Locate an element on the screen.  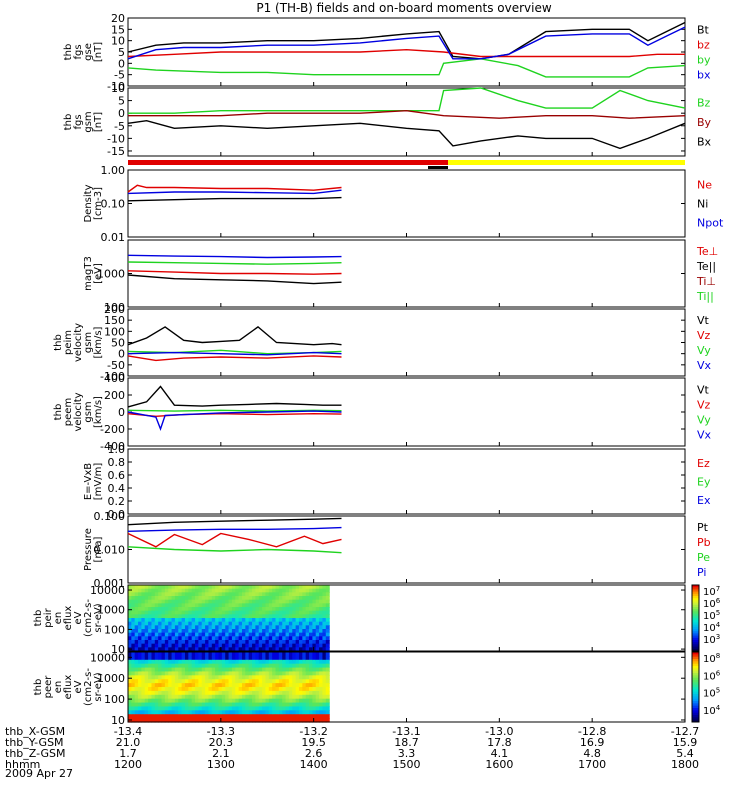
legend-entry: bx is located at coordinates (704, 75).